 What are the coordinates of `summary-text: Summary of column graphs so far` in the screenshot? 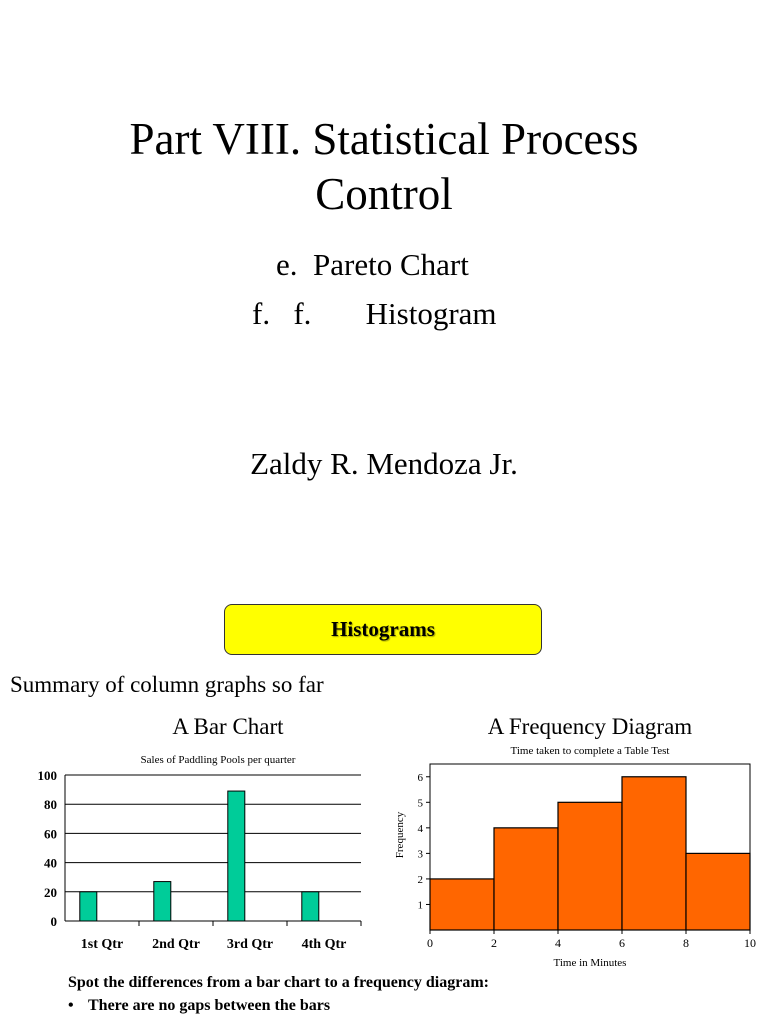 It's located at (167, 684).